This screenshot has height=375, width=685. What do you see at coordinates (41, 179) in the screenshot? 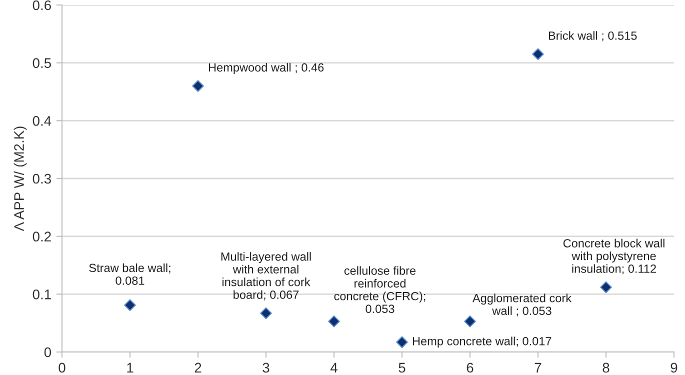
I see `y-tick-label: 0.3` at bounding box center [41, 179].